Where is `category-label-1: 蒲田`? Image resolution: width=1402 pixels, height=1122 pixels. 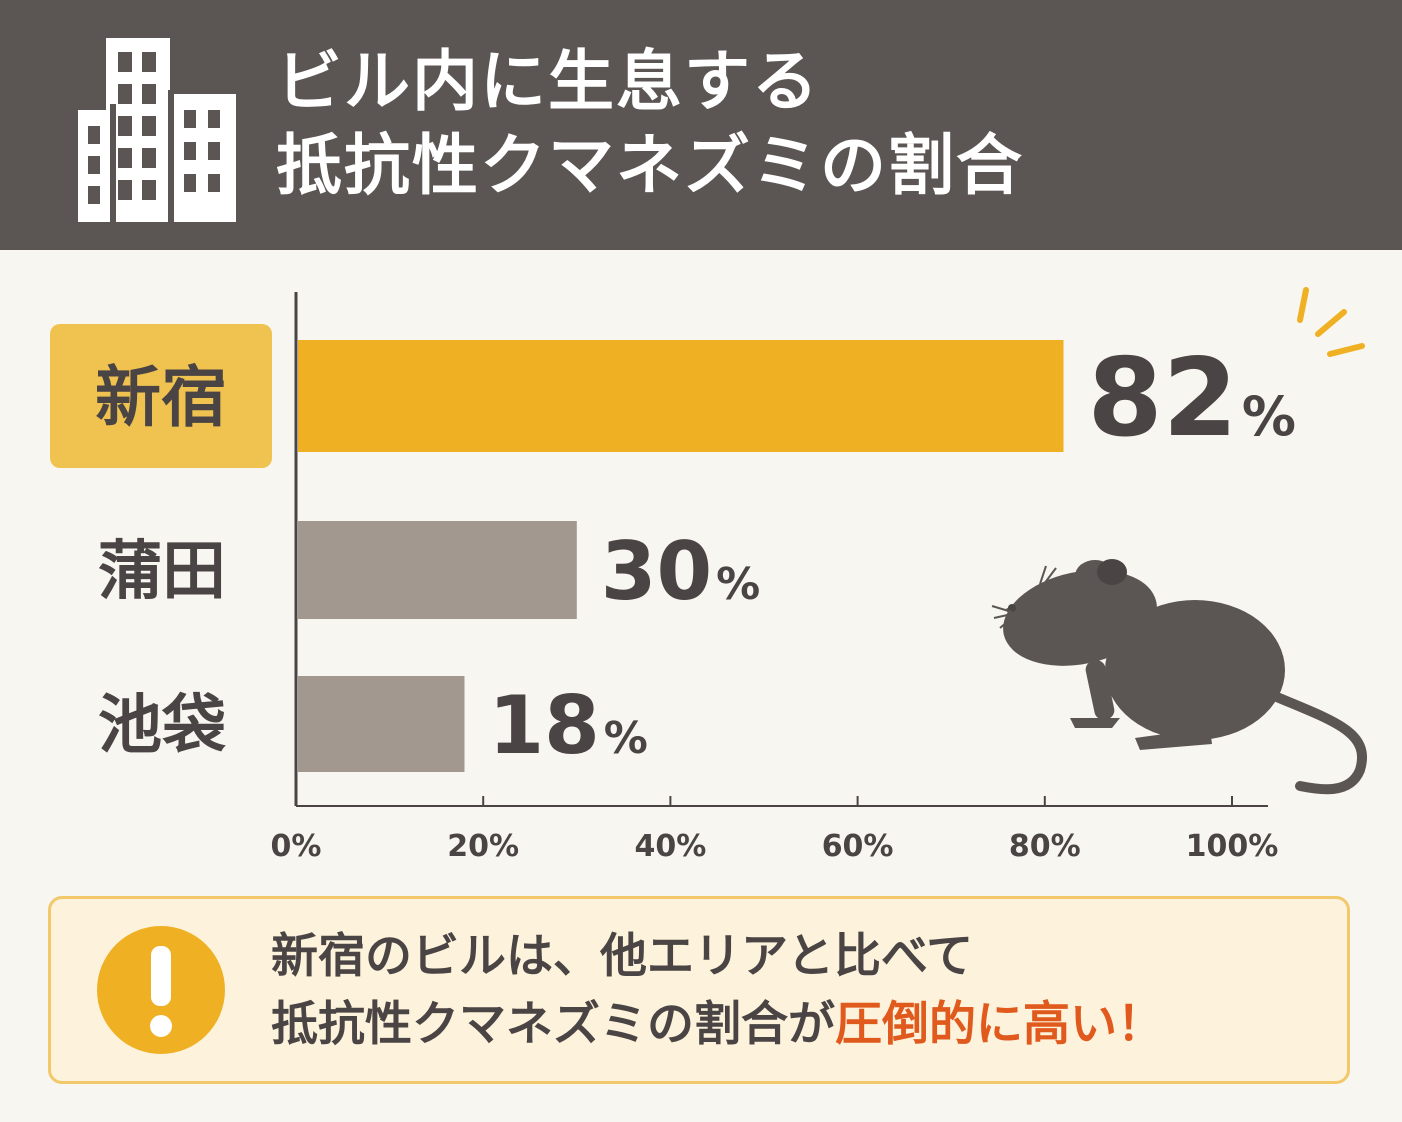
category-label-1: 蒲田 is located at coordinates (162, 572).